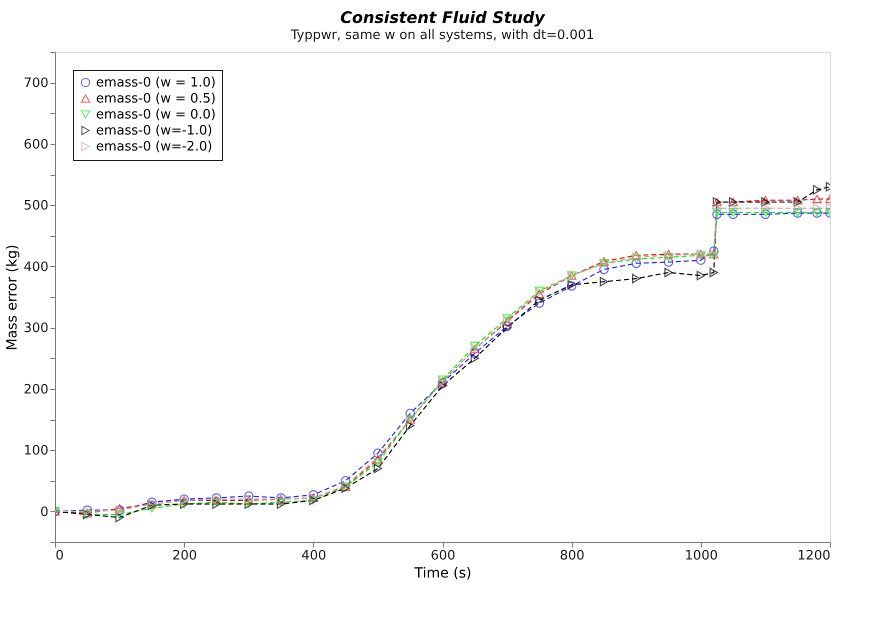 Image resolution: width=876 pixels, height=627 pixels. I want to click on legend-label: emass-0 (w=-2.0), so click(154, 147).